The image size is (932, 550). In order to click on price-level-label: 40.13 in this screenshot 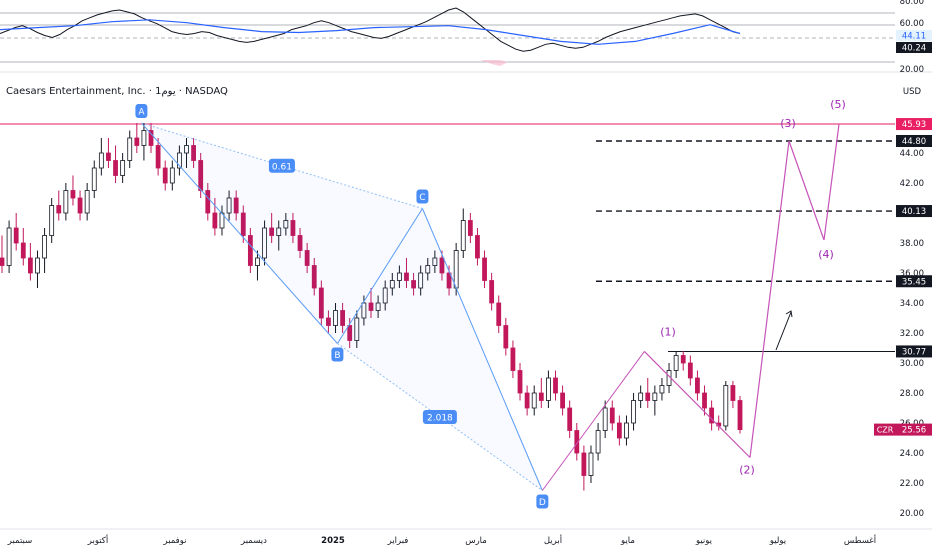, I will do `click(914, 212)`.